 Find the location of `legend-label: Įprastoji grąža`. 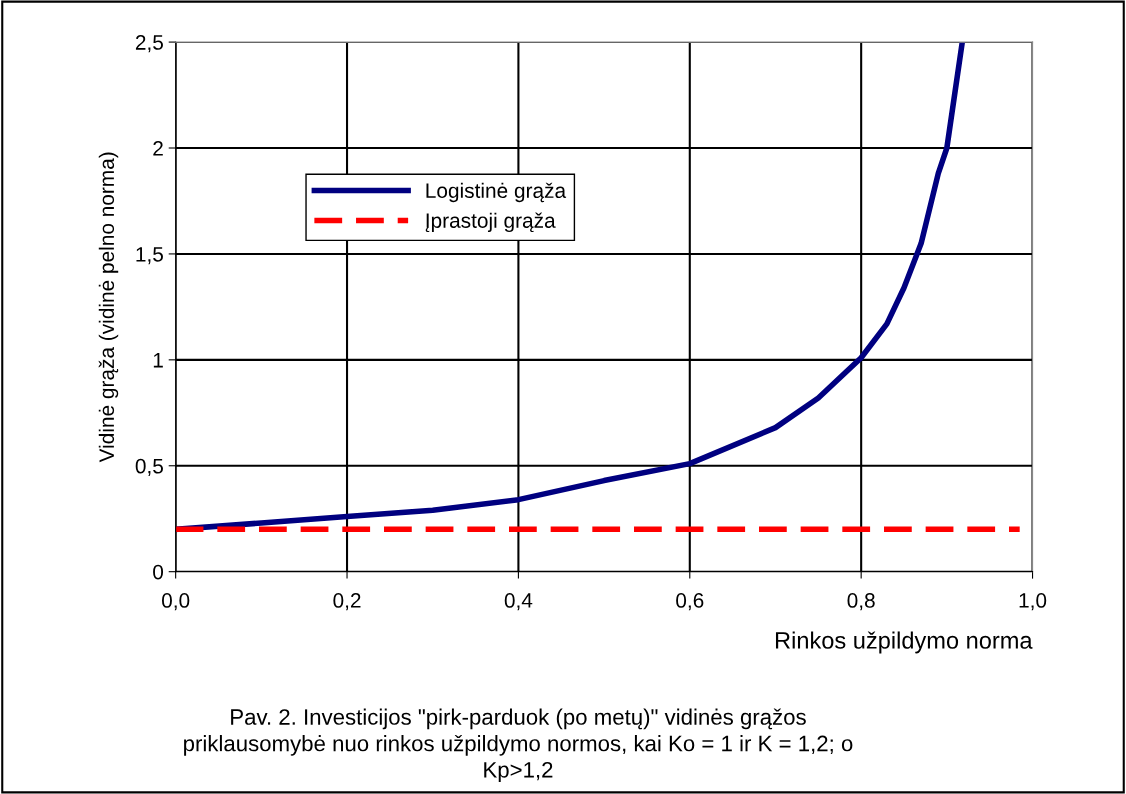

legend-label: Įprastoji grąža is located at coordinates (490, 222).